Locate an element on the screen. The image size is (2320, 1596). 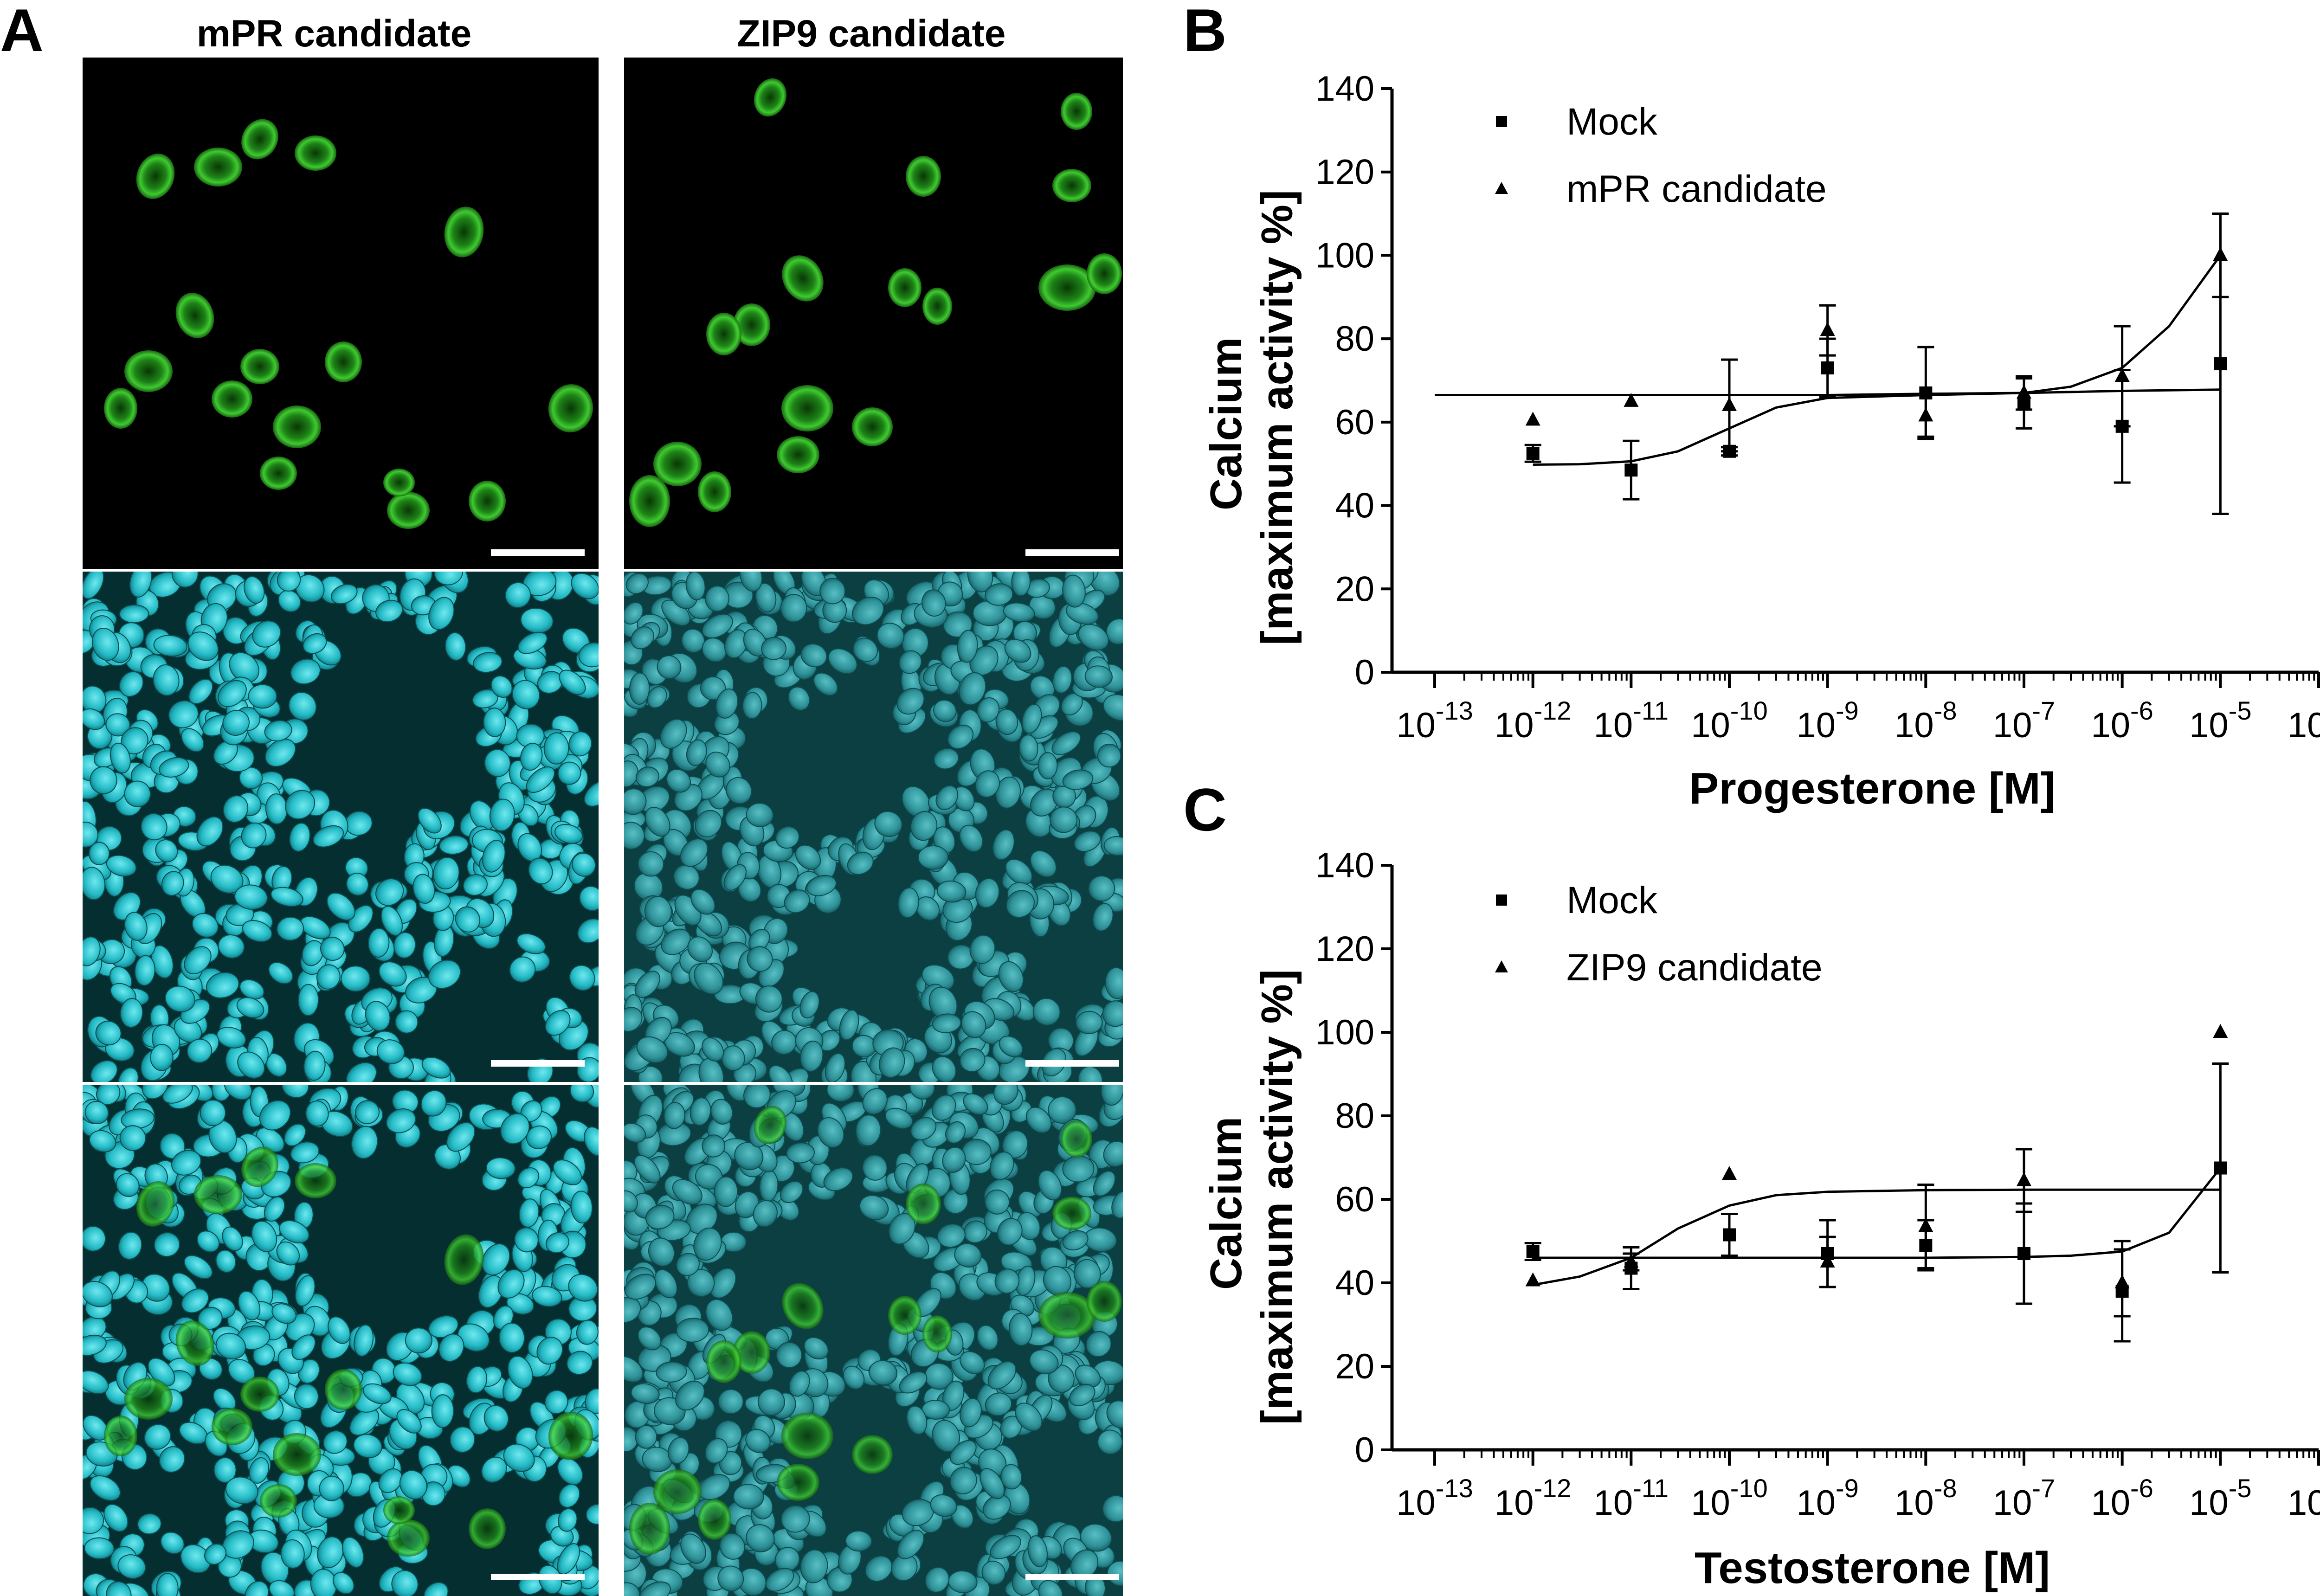
y-tick-label: 120 is located at coordinates (1345, 949).